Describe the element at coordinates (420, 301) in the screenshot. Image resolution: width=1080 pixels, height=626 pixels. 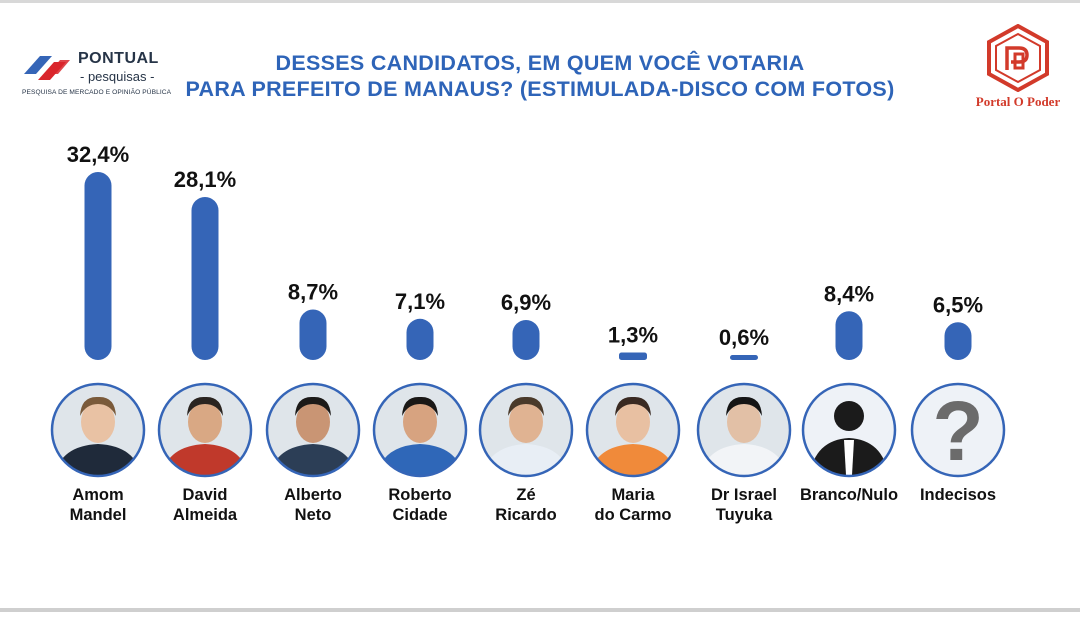
I see `bar-value-label: 7,1%` at that location.